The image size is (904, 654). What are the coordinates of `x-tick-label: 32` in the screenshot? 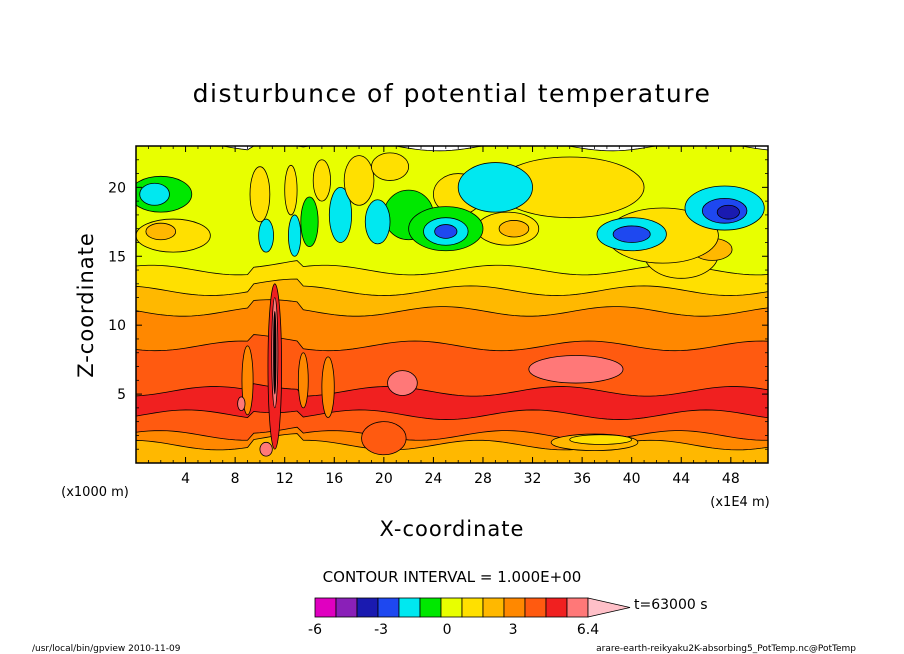 It's located at (533, 479).